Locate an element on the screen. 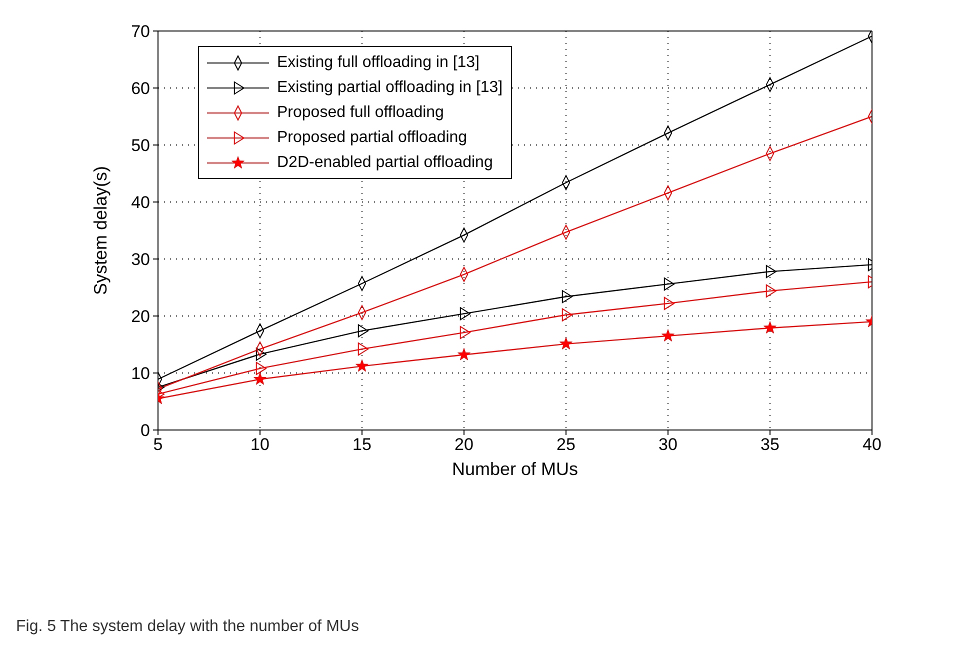  legend-label: Existing full offloading in [13] is located at coordinates (378, 63).